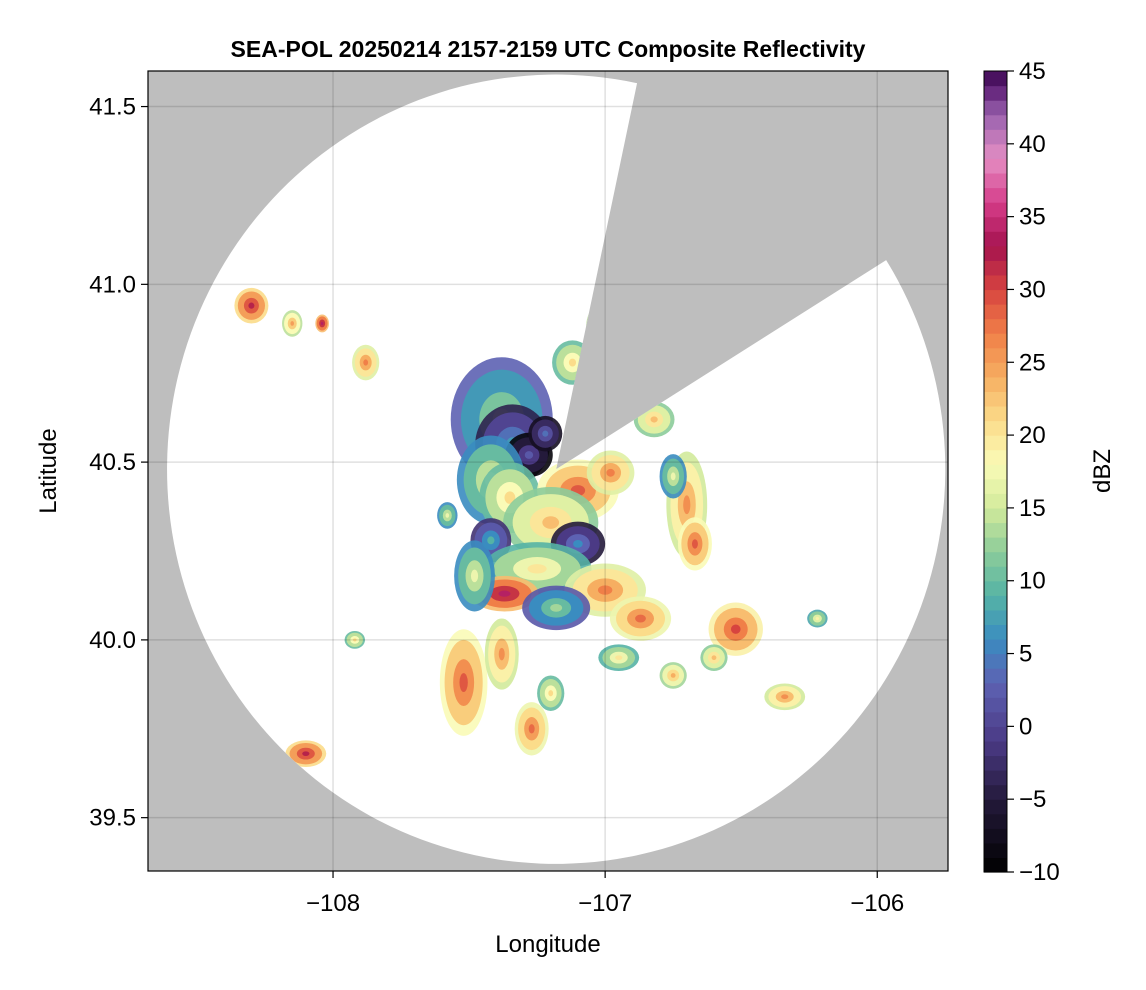 This screenshot has width=1146, height=990. What do you see at coordinates (1032, 581) in the screenshot?
I see `colorbar-tick-label: 10` at bounding box center [1032, 581].